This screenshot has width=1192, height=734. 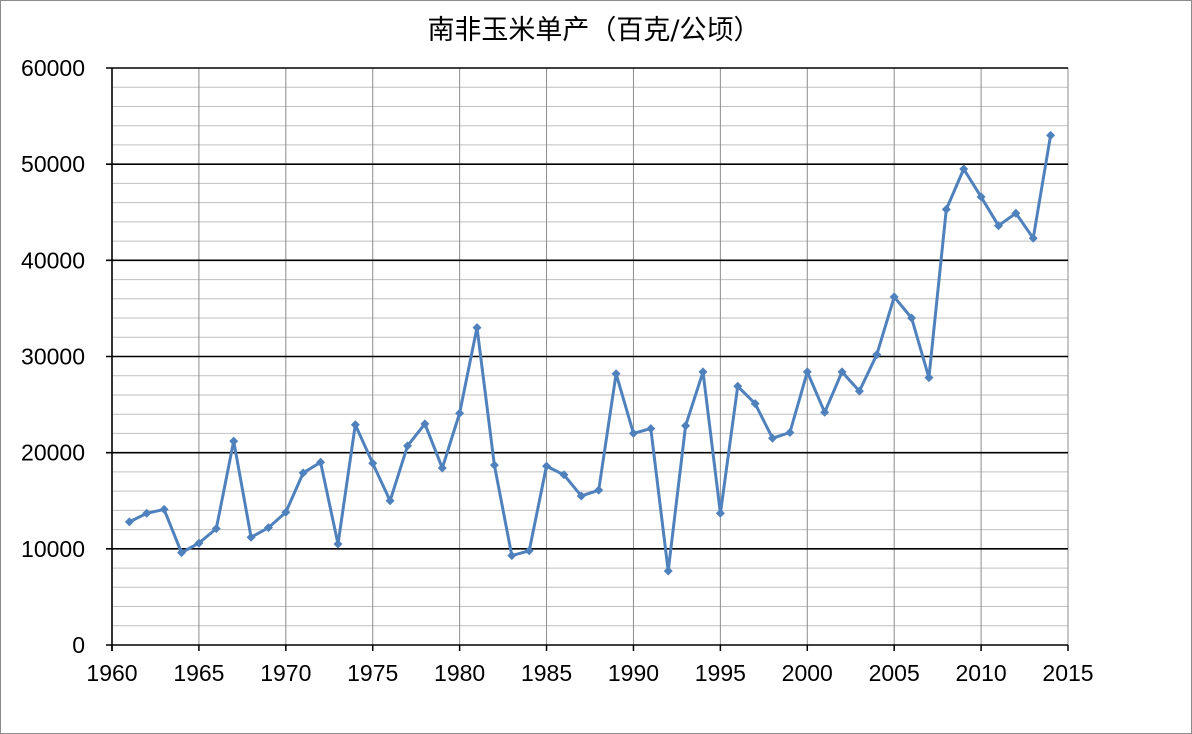 I want to click on x-tick-label: 2015, so click(x=1067, y=673).